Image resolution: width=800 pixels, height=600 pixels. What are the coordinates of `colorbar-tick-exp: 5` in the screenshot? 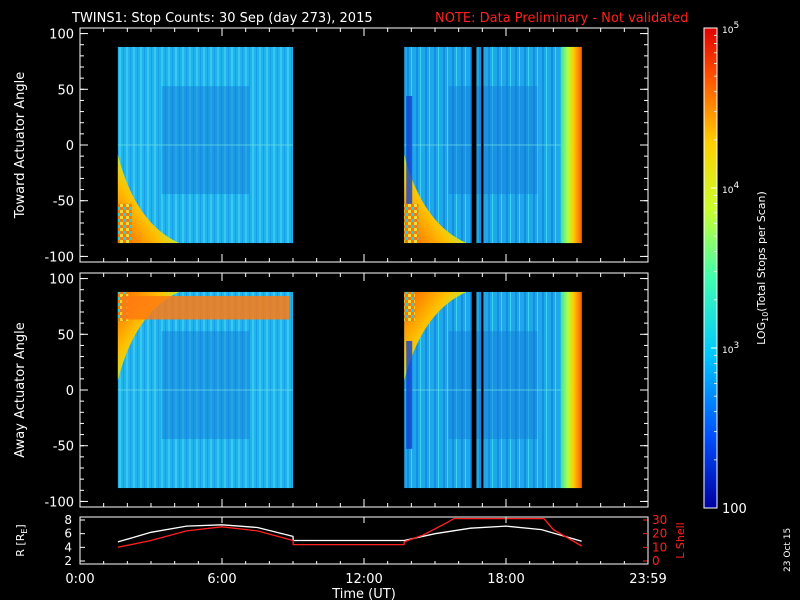 It's located at (736, 26).